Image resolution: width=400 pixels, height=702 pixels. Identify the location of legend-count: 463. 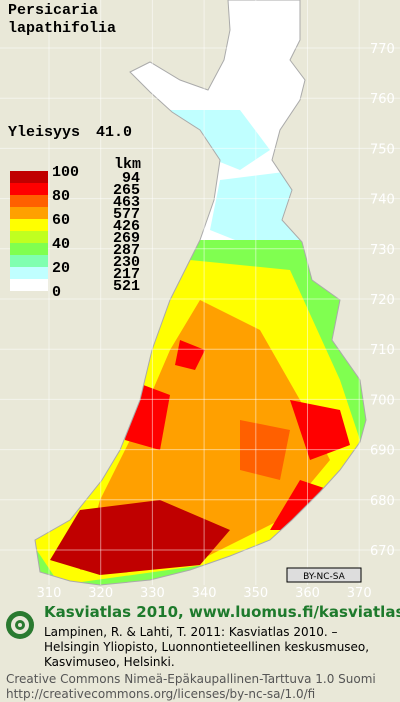
(126, 202).